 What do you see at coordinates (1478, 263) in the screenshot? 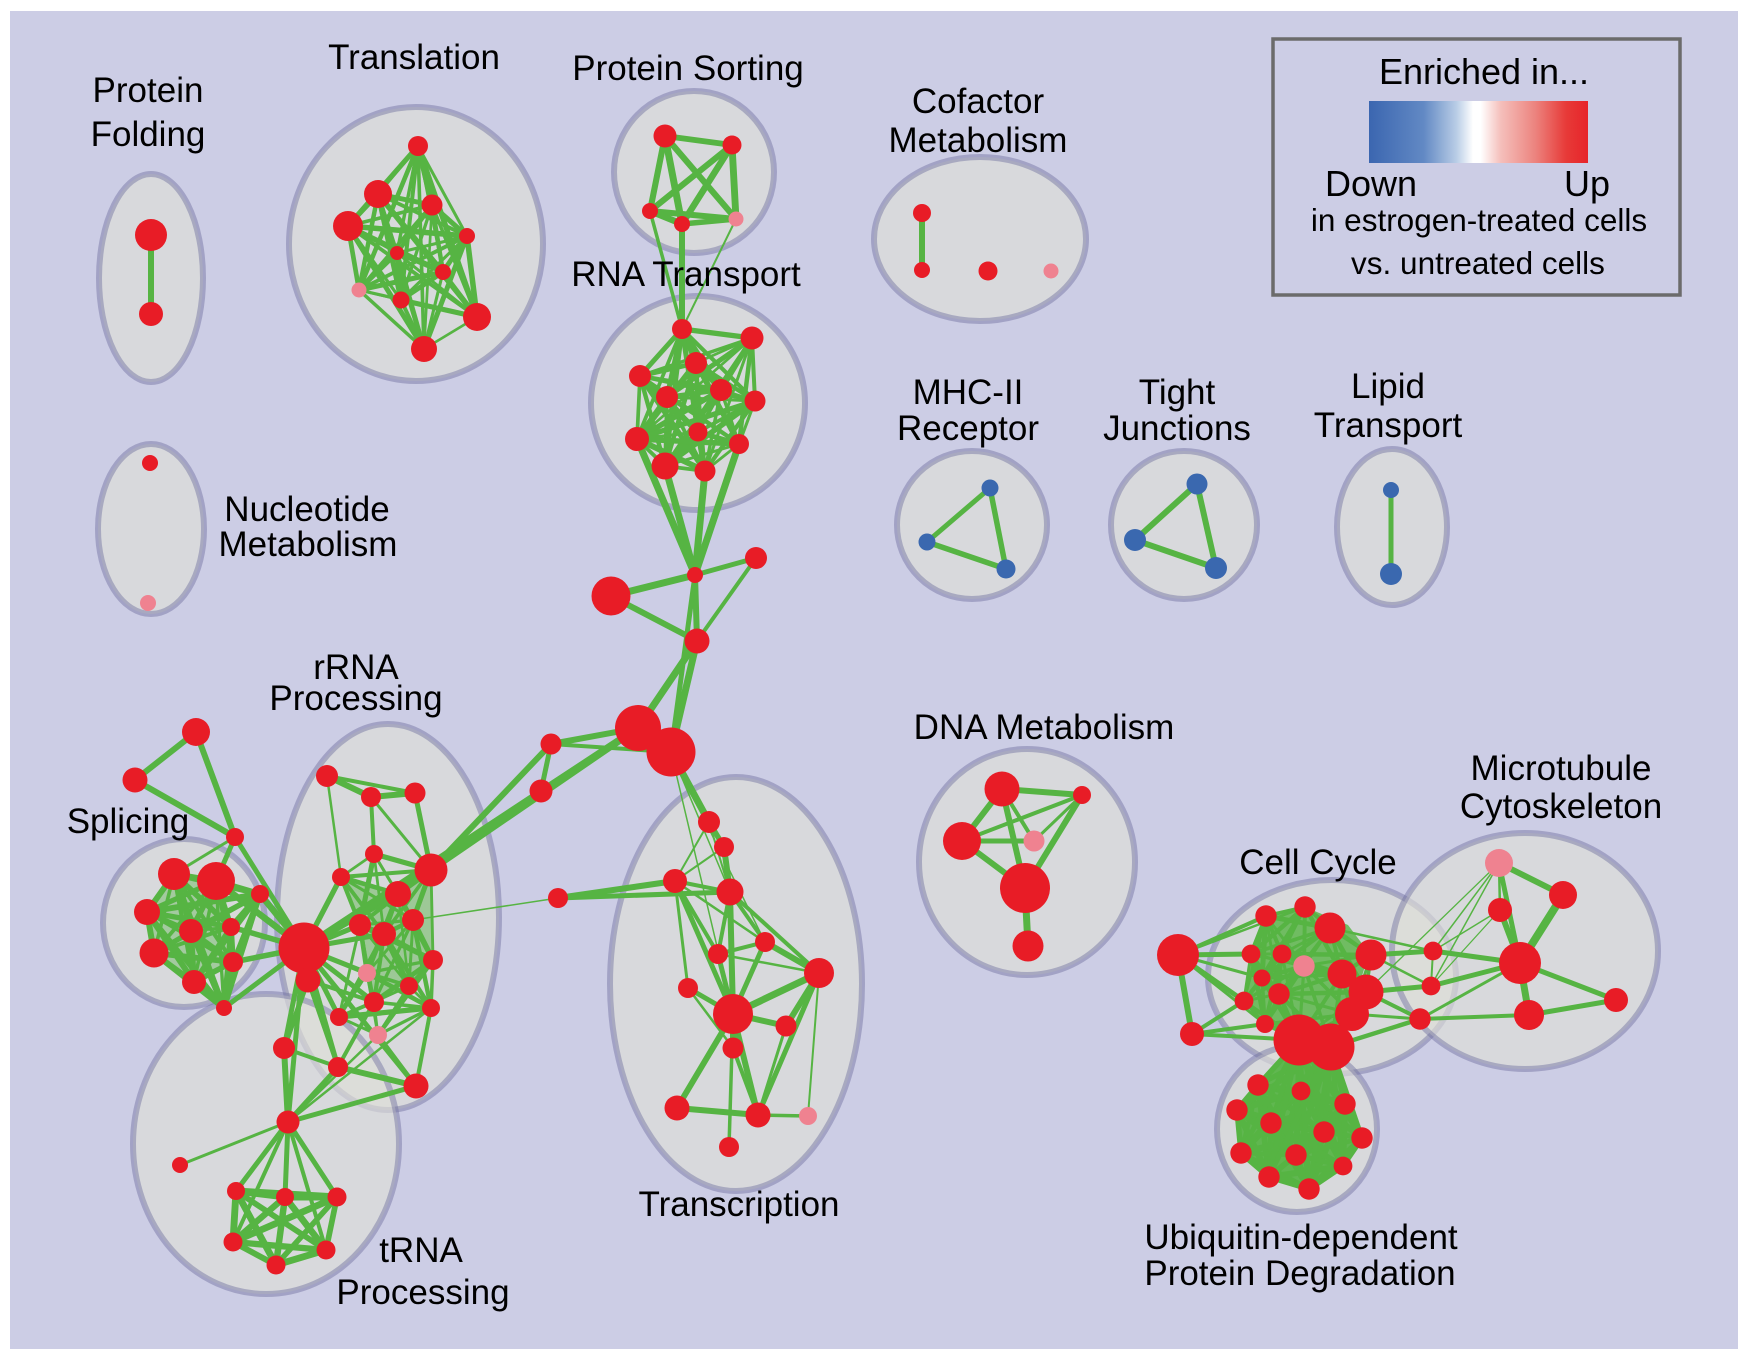
I see `svg-text: vs. untreated cells` at bounding box center [1478, 263].